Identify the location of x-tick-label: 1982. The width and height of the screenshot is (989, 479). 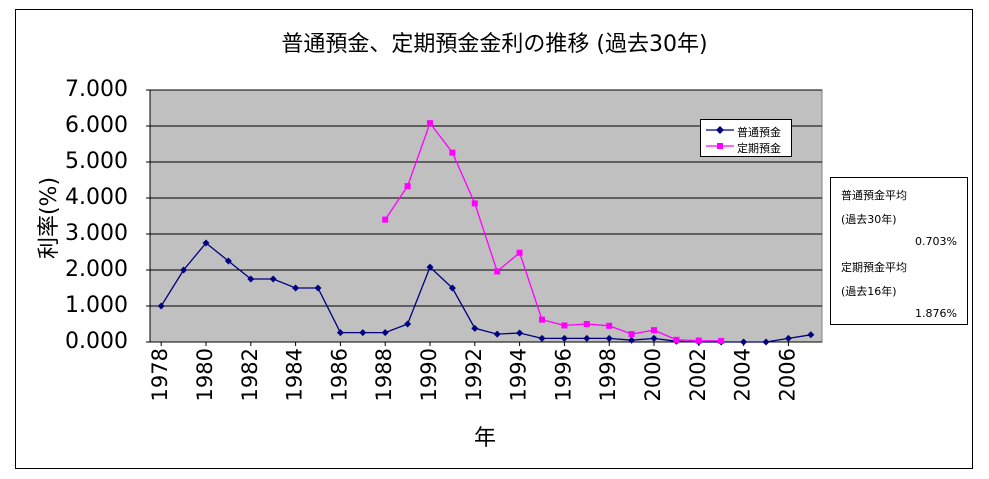
(250, 374).